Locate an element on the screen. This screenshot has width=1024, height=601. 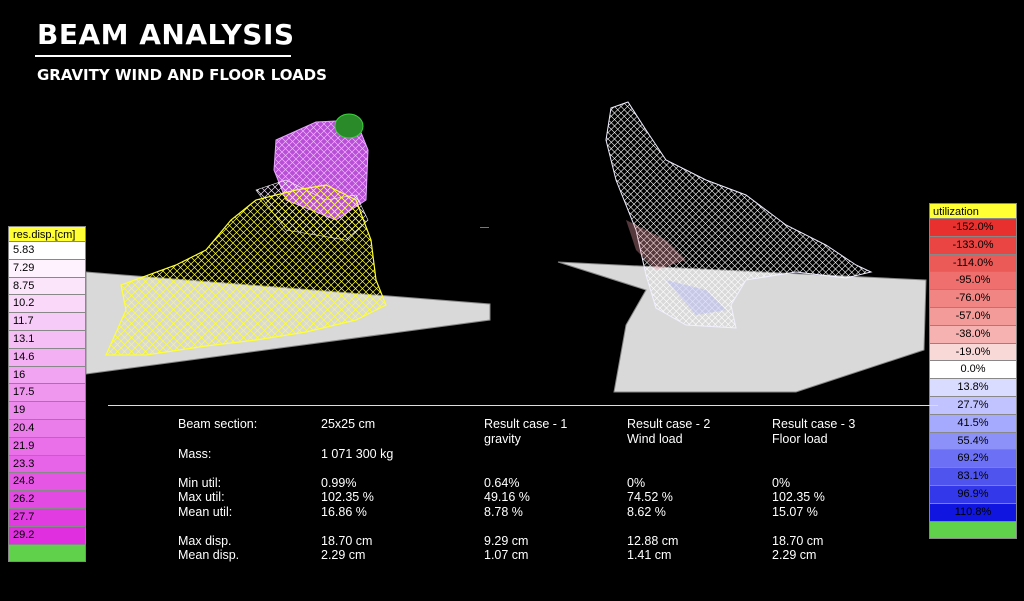
utilization-legend-entry: 83.1% is located at coordinates (973, 477).